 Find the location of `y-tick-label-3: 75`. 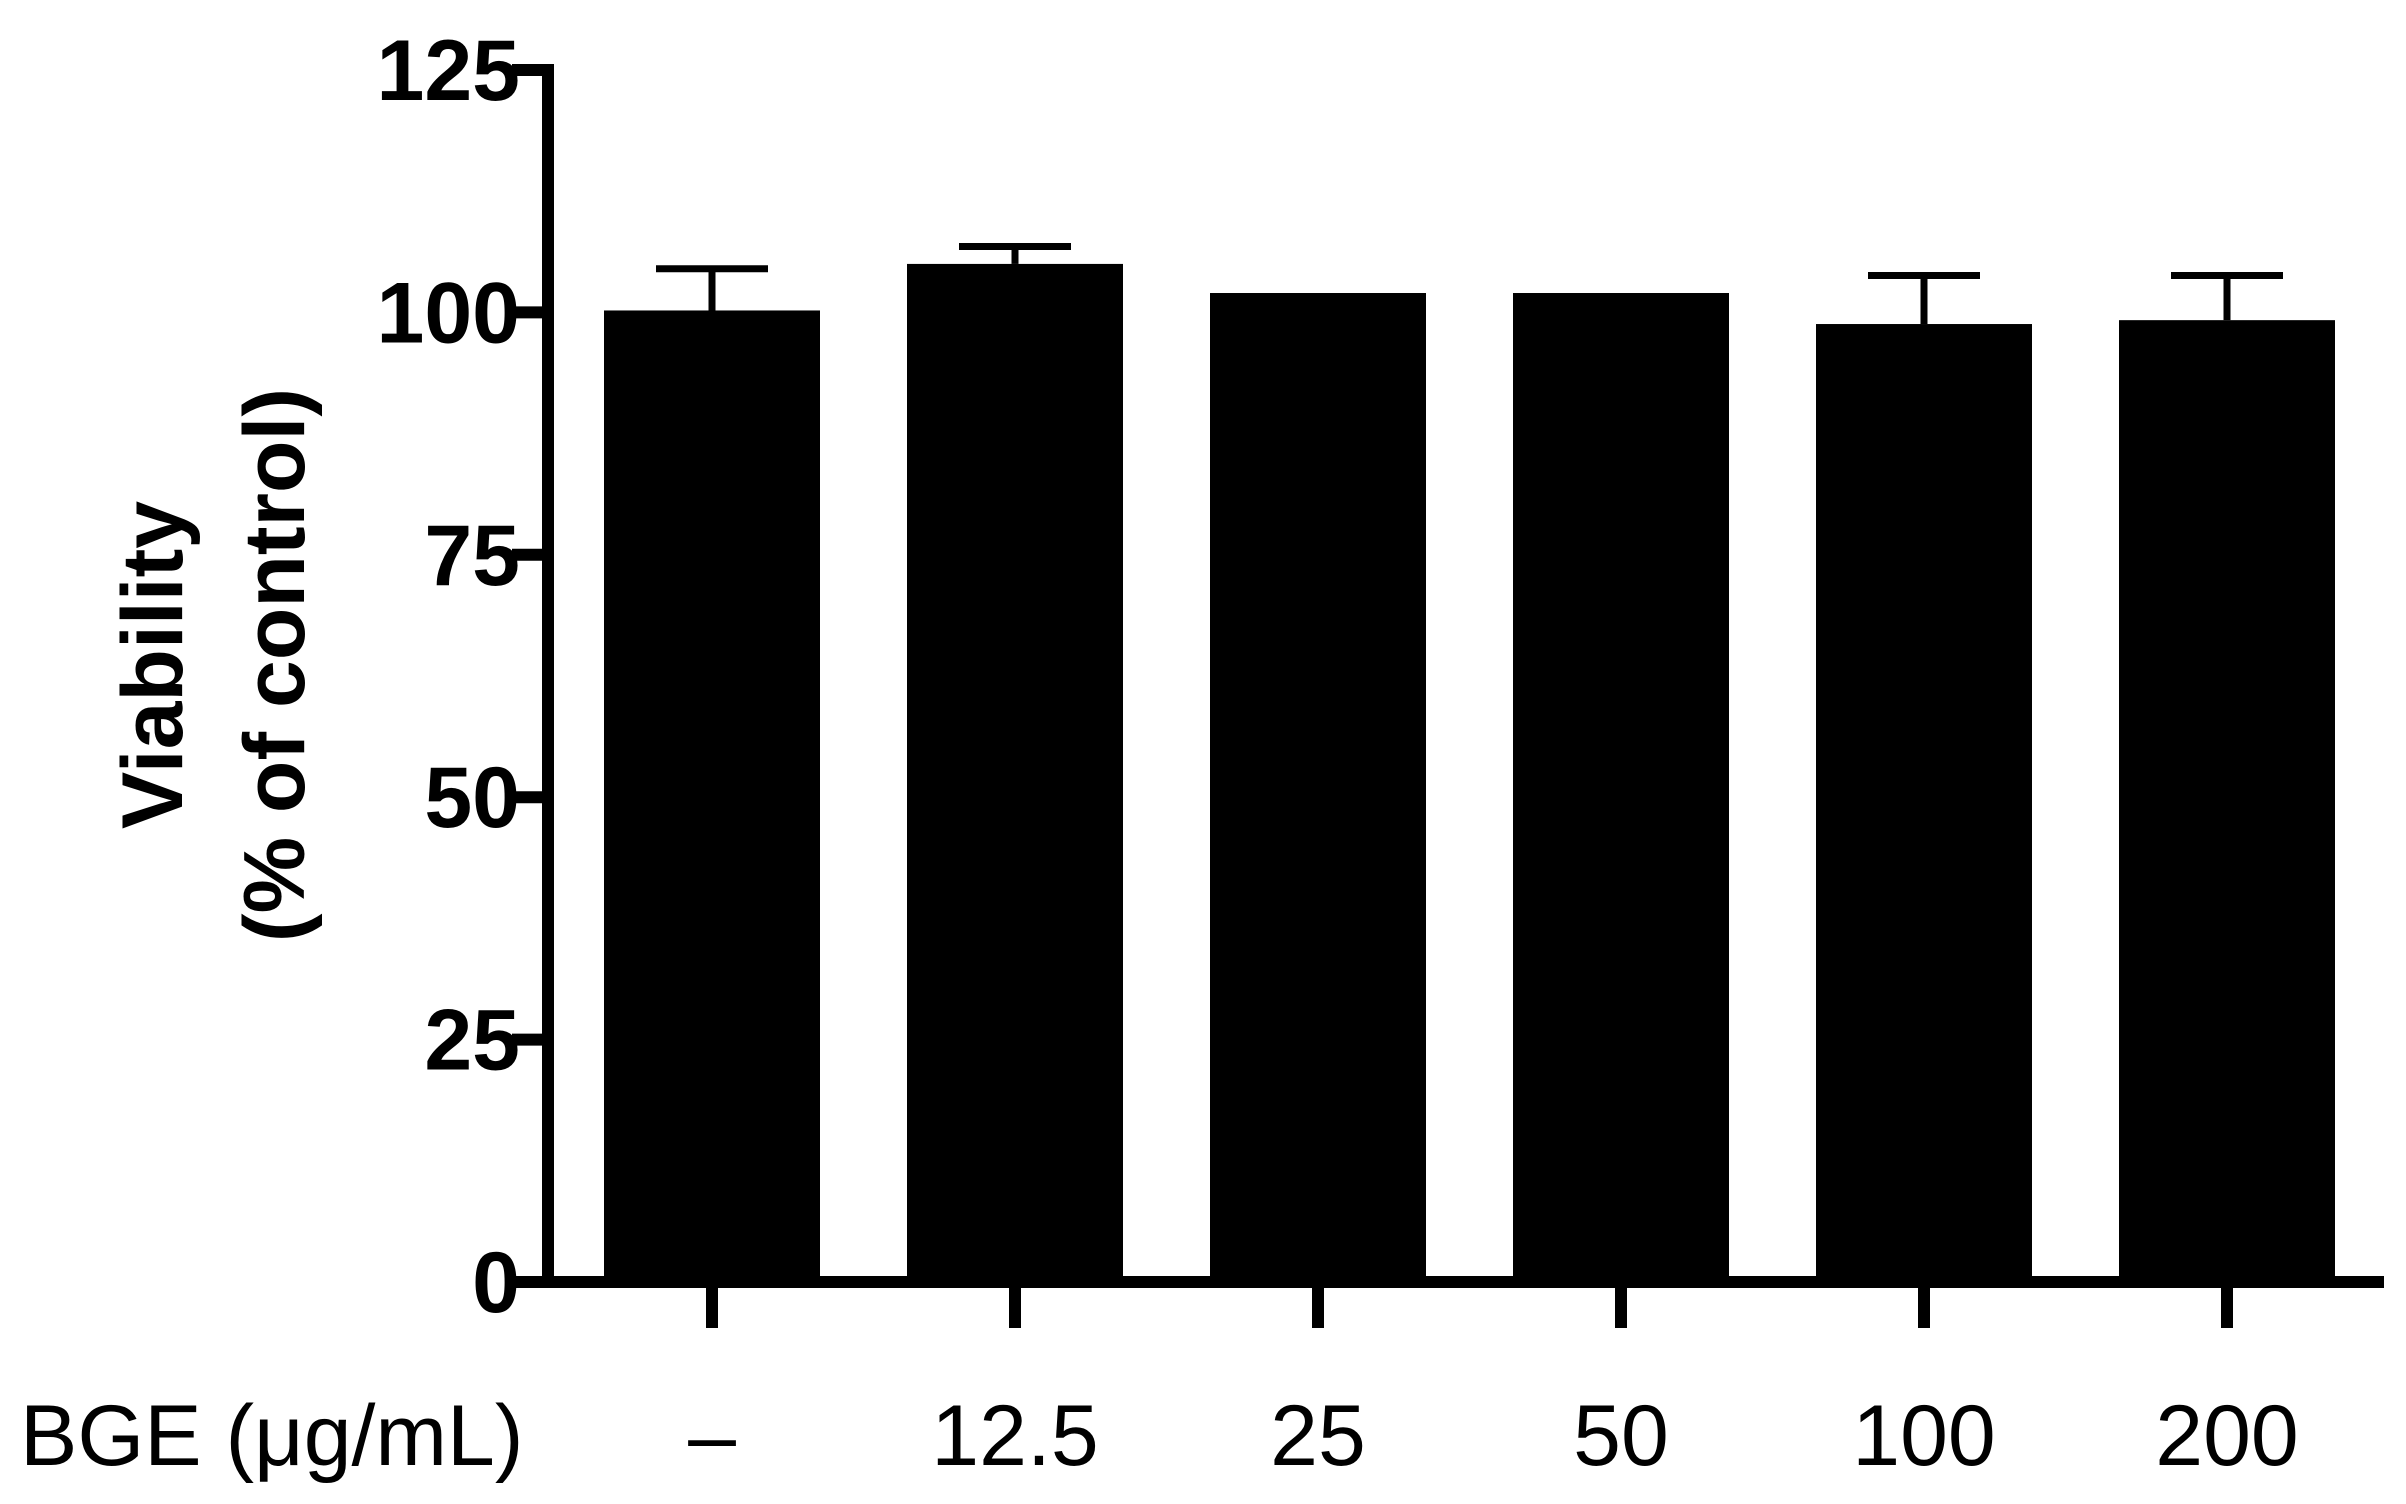

y-tick-label-3: 75 is located at coordinates (472, 556).